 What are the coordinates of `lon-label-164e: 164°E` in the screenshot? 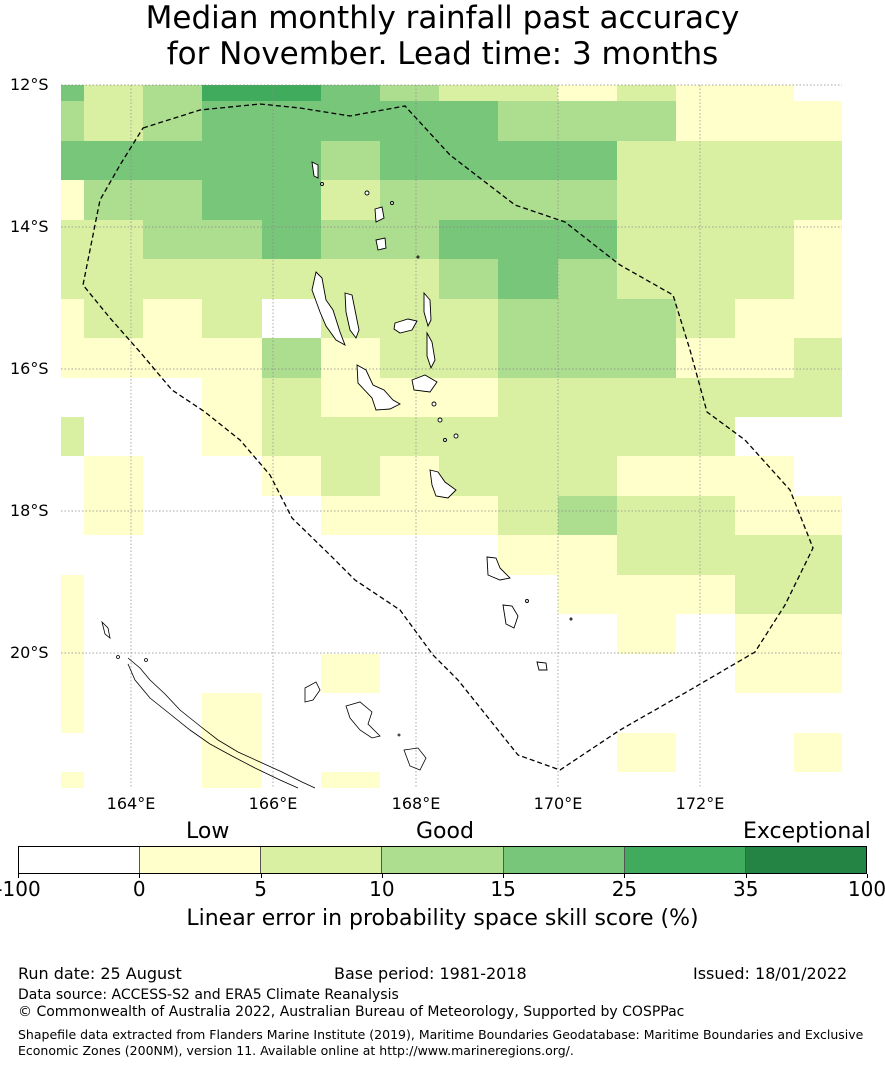 It's located at (131, 803).